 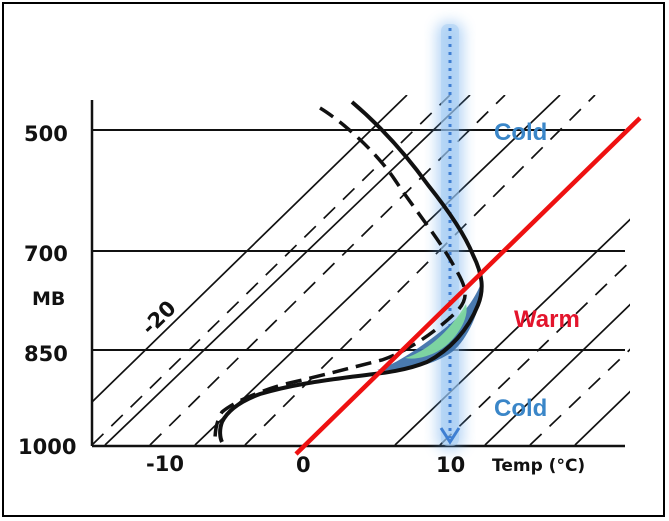 I want to click on melt-region, so click(x=429, y=328).